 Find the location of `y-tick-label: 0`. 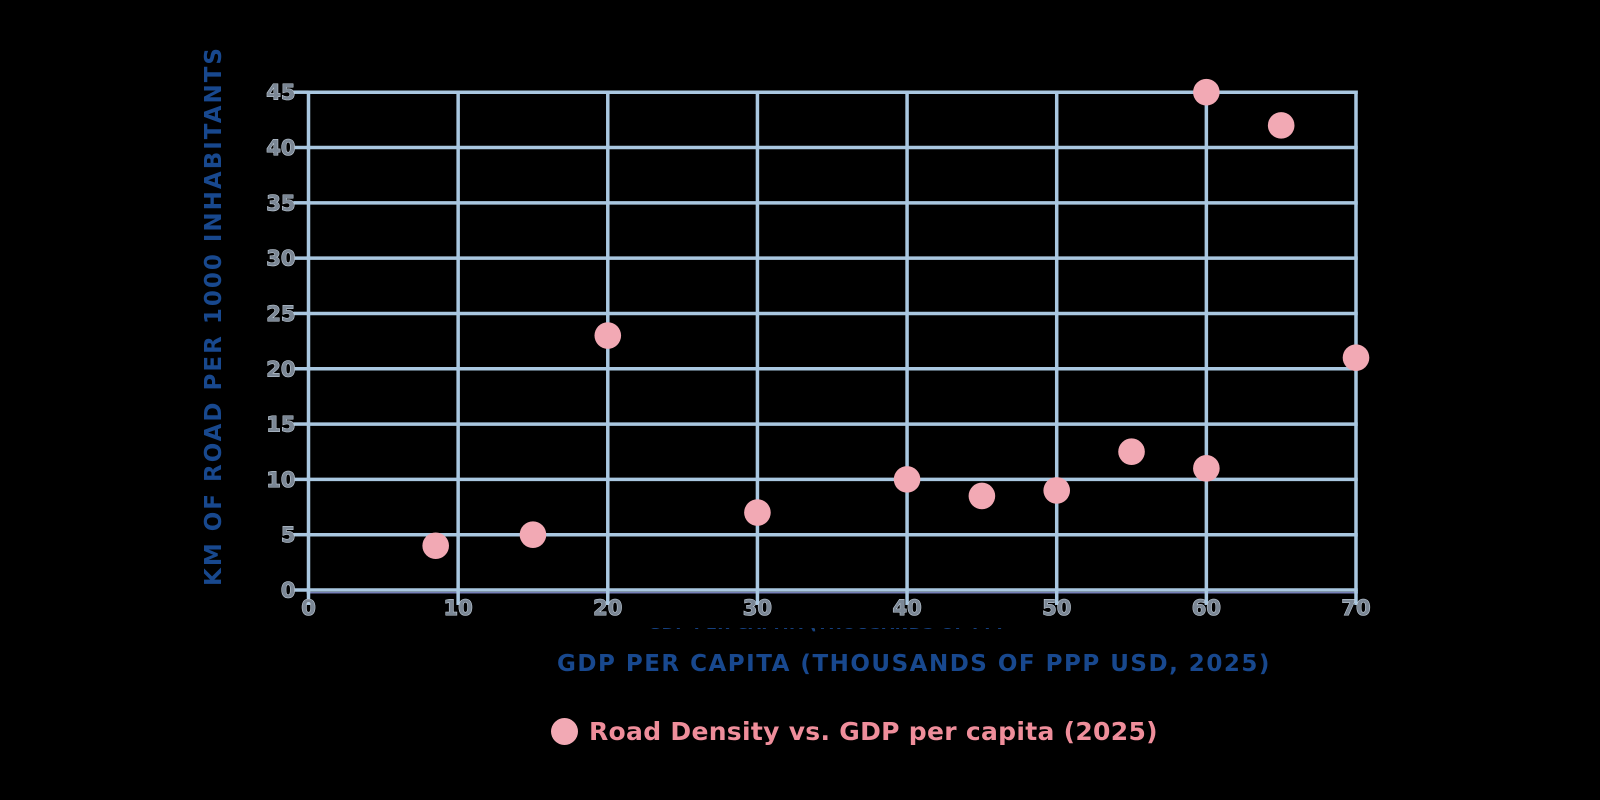

y-tick-label: 0 is located at coordinates (288, 591).